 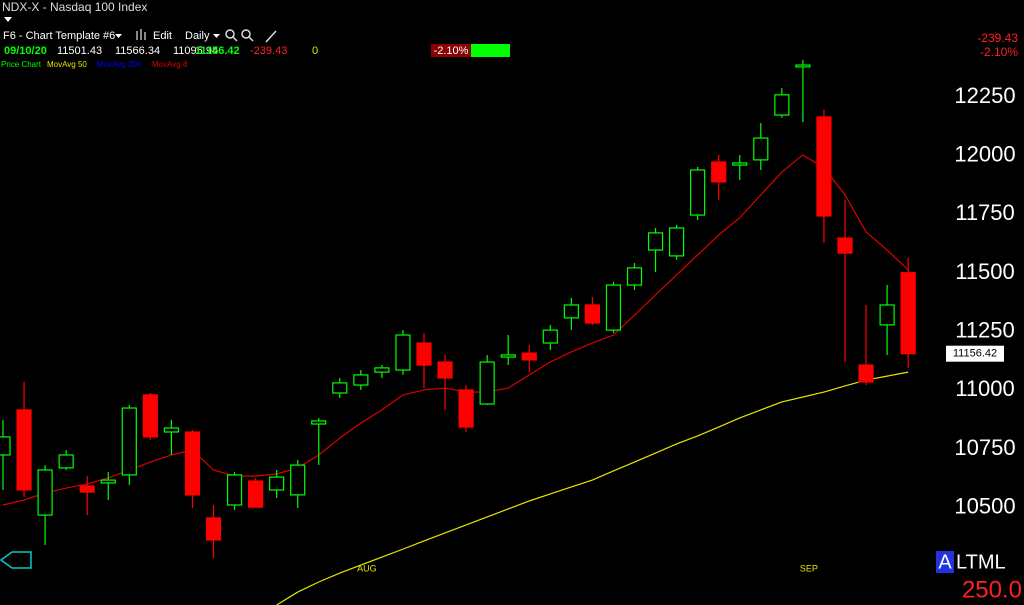 What do you see at coordinates (59, 36) in the screenshot?
I see `template-menu: F6 - Chart Template #6` at bounding box center [59, 36].